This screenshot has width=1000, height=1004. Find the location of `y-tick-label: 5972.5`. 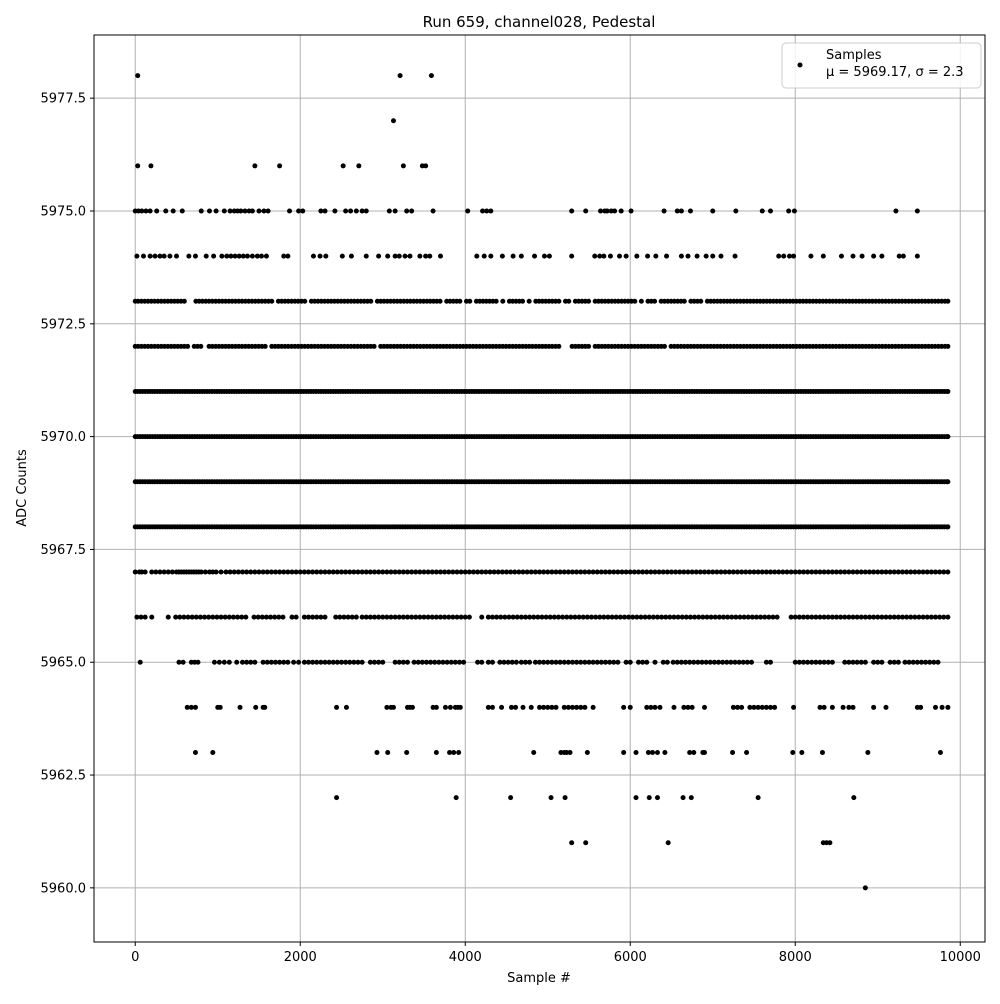

y-tick-label: 5972.5 is located at coordinates (64, 324).